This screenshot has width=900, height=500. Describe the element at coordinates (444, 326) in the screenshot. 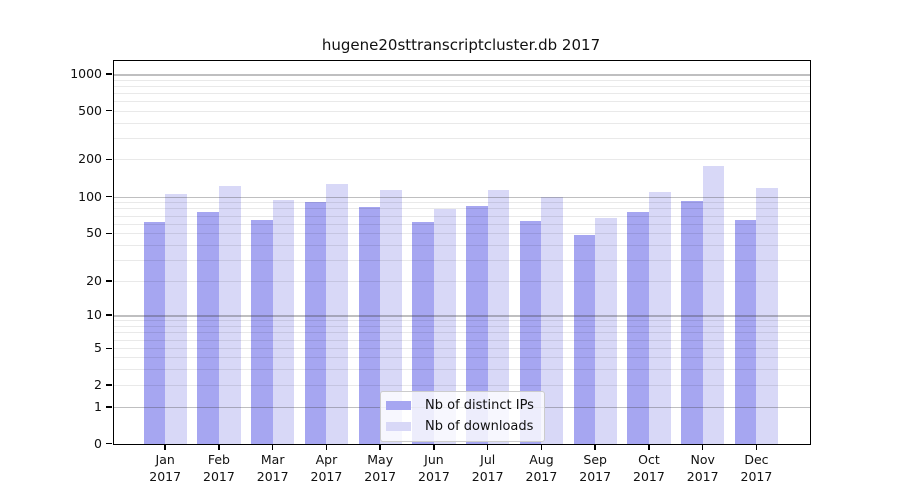

I see `bar-jun-downloads` at that location.